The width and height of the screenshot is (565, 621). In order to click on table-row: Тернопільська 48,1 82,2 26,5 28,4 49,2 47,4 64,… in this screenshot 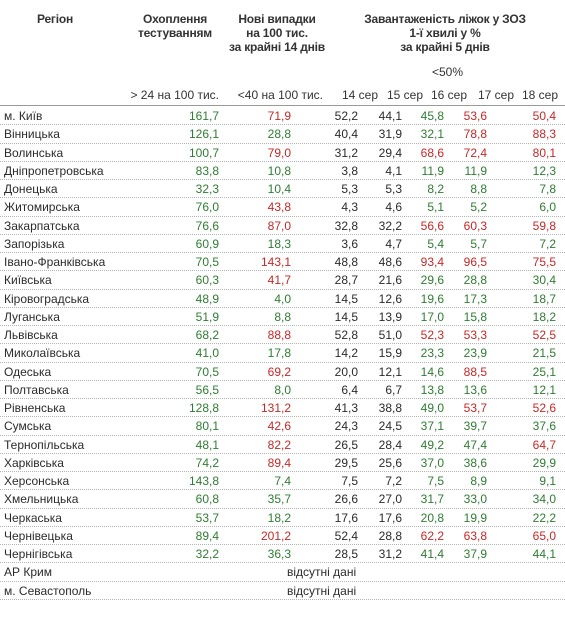, I will do `click(282, 445)`.